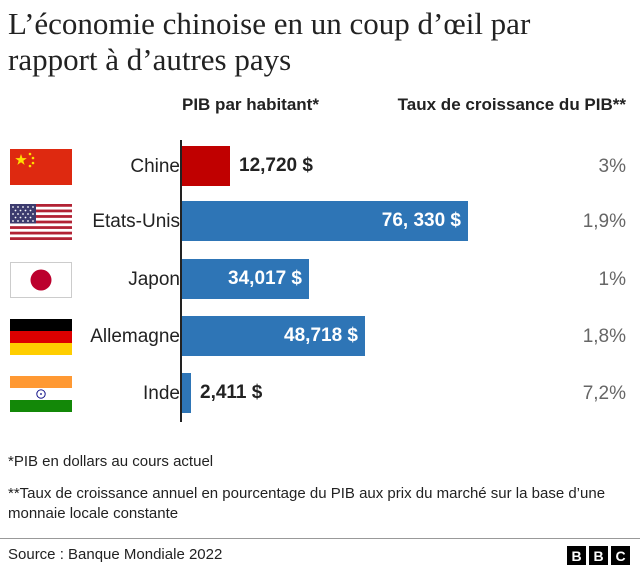 This screenshot has width=640, height=570. I want to click on title-line-1: L’économie chinoise en un coup d’œil par, so click(269, 23).